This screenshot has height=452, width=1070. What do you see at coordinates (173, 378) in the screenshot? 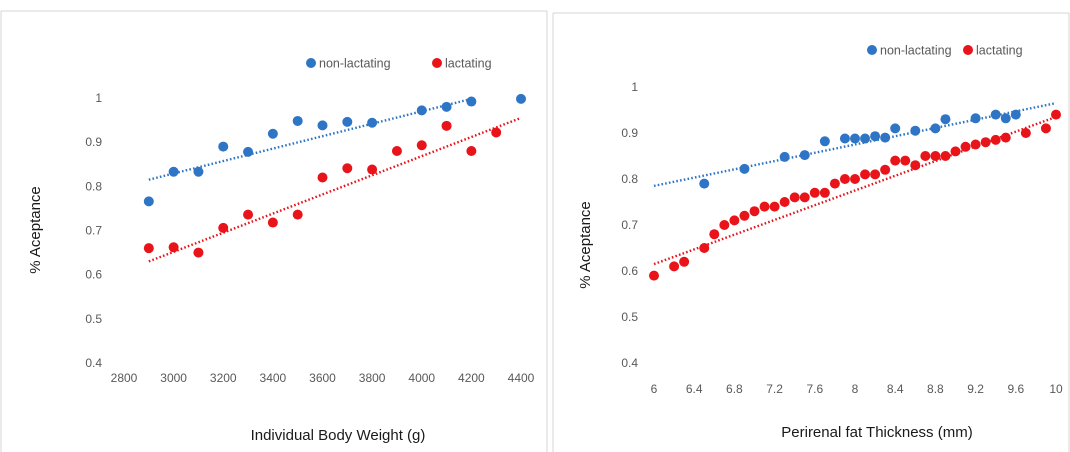
I see `x-tick-label: 3000` at bounding box center [173, 378].